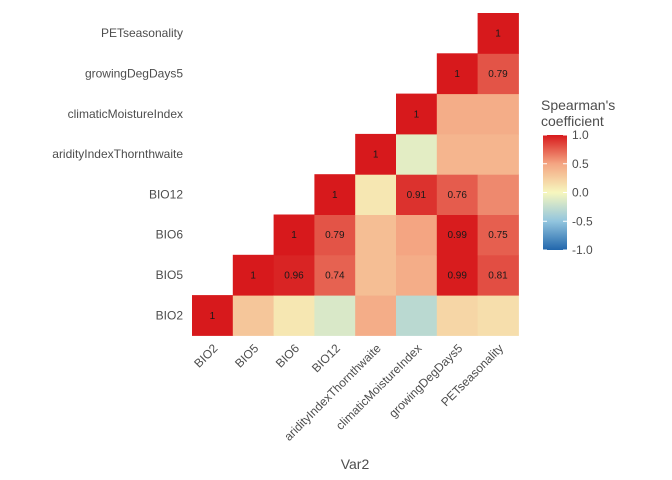 This screenshot has width=672, height=480. What do you see at coordinates (294, 315) in the screenshot?
I see `heatmap-cell-bio6-bio2` at bounding box center [294, 315].